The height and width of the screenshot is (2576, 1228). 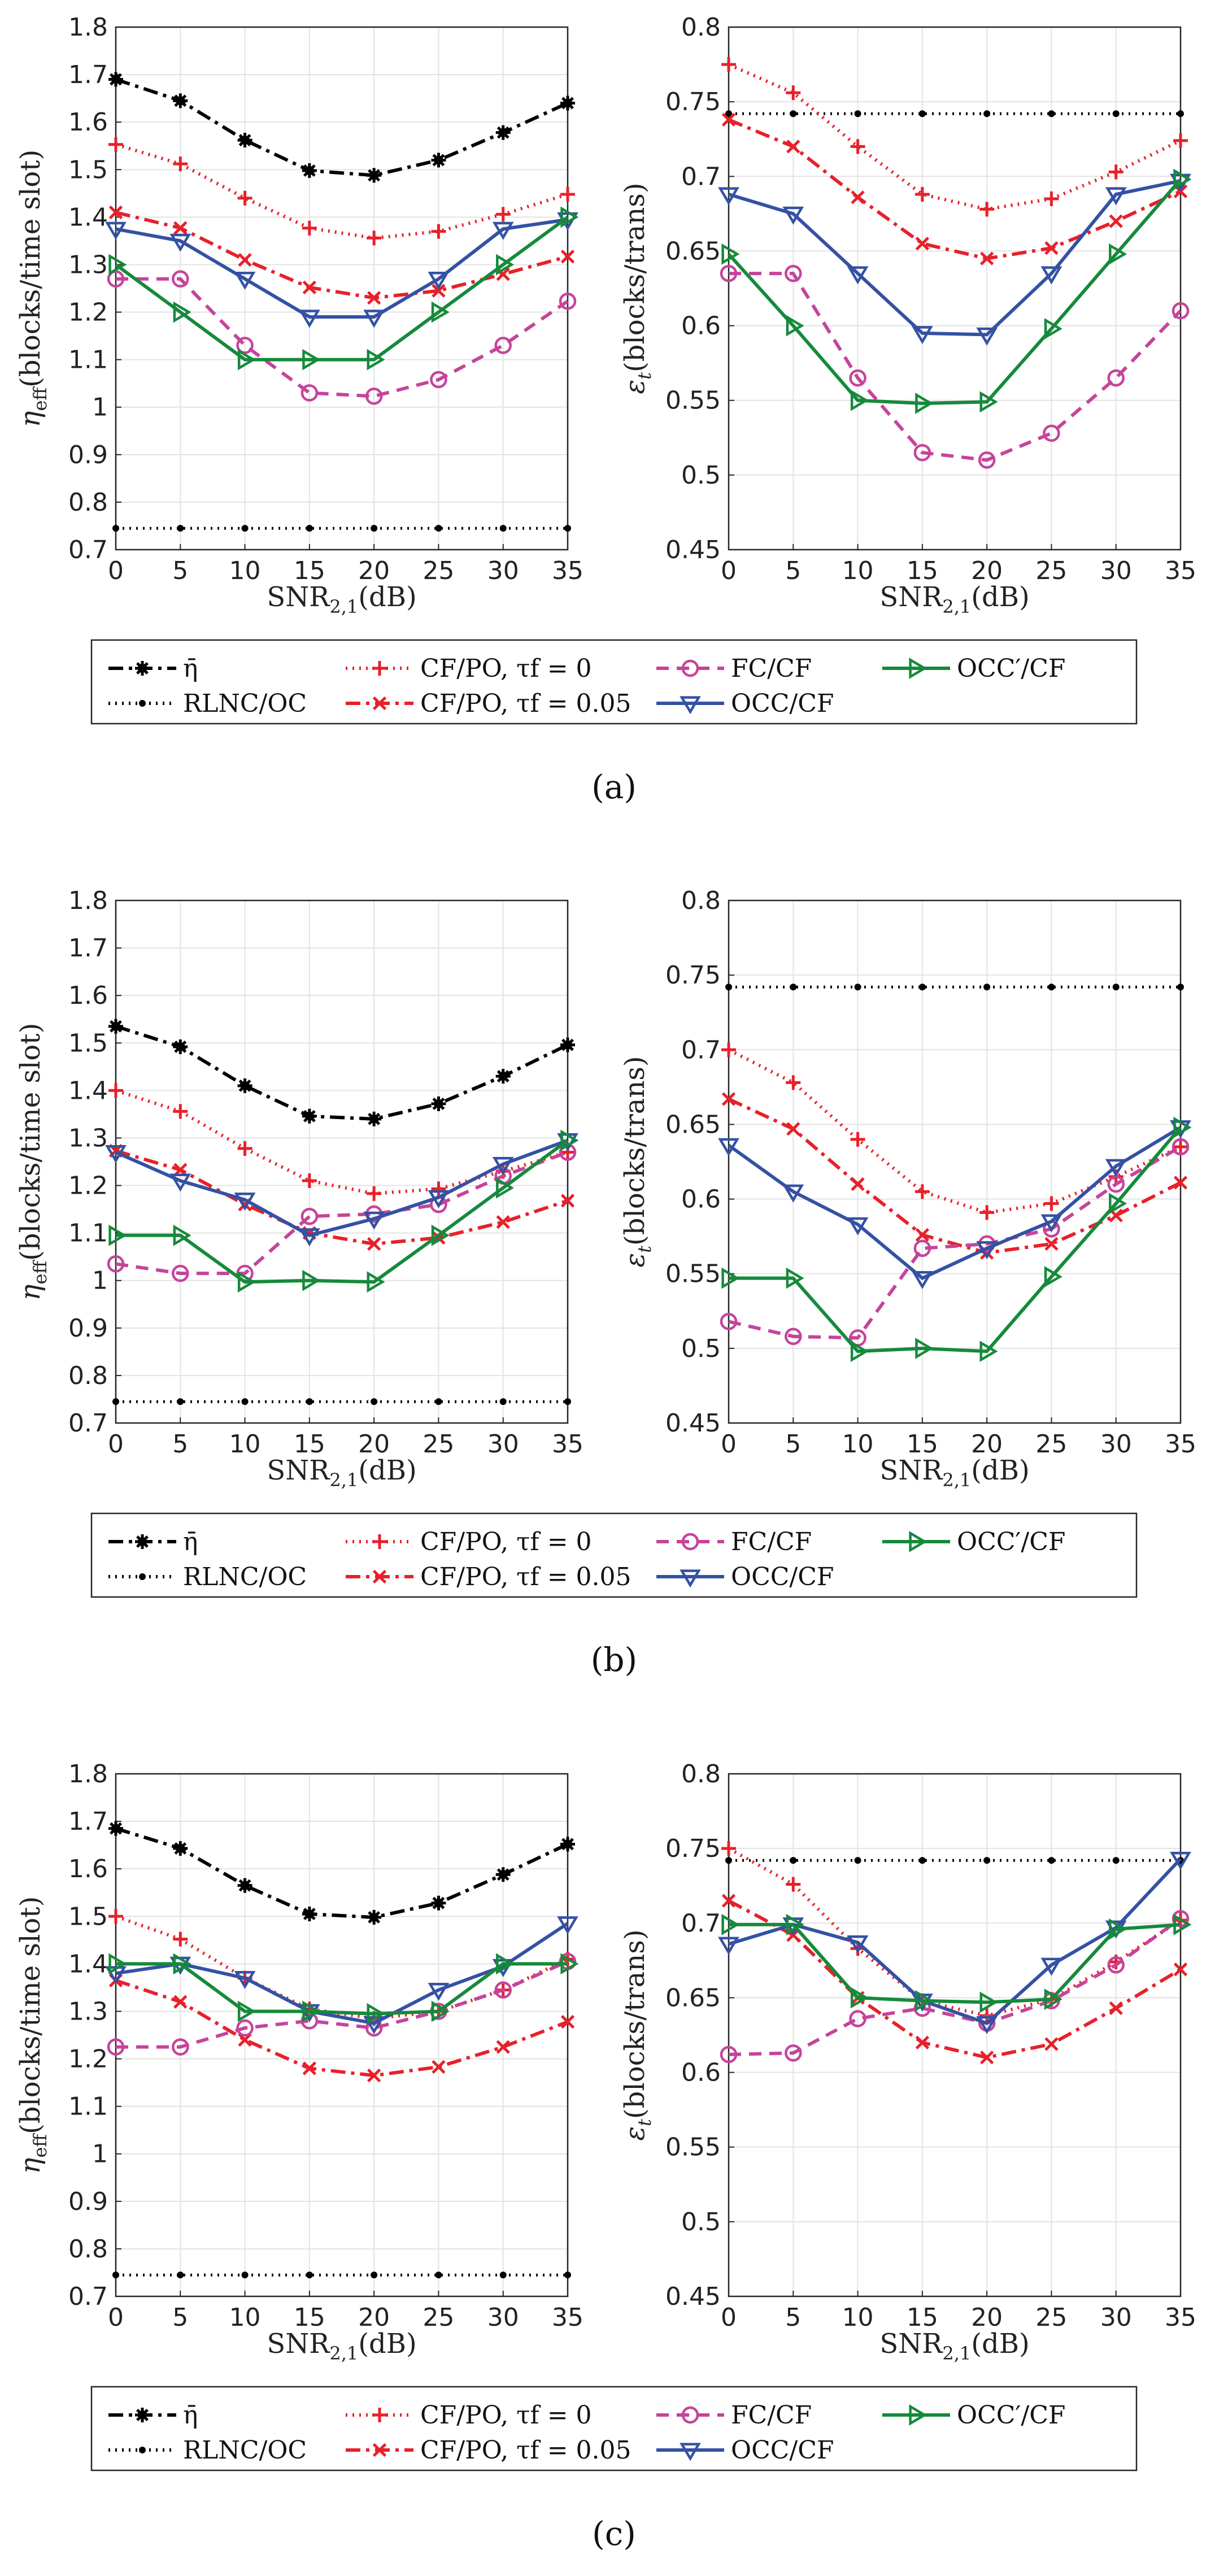 I want to click on legend-label-occcf: OCC/CF, so click(x=782, y=703).